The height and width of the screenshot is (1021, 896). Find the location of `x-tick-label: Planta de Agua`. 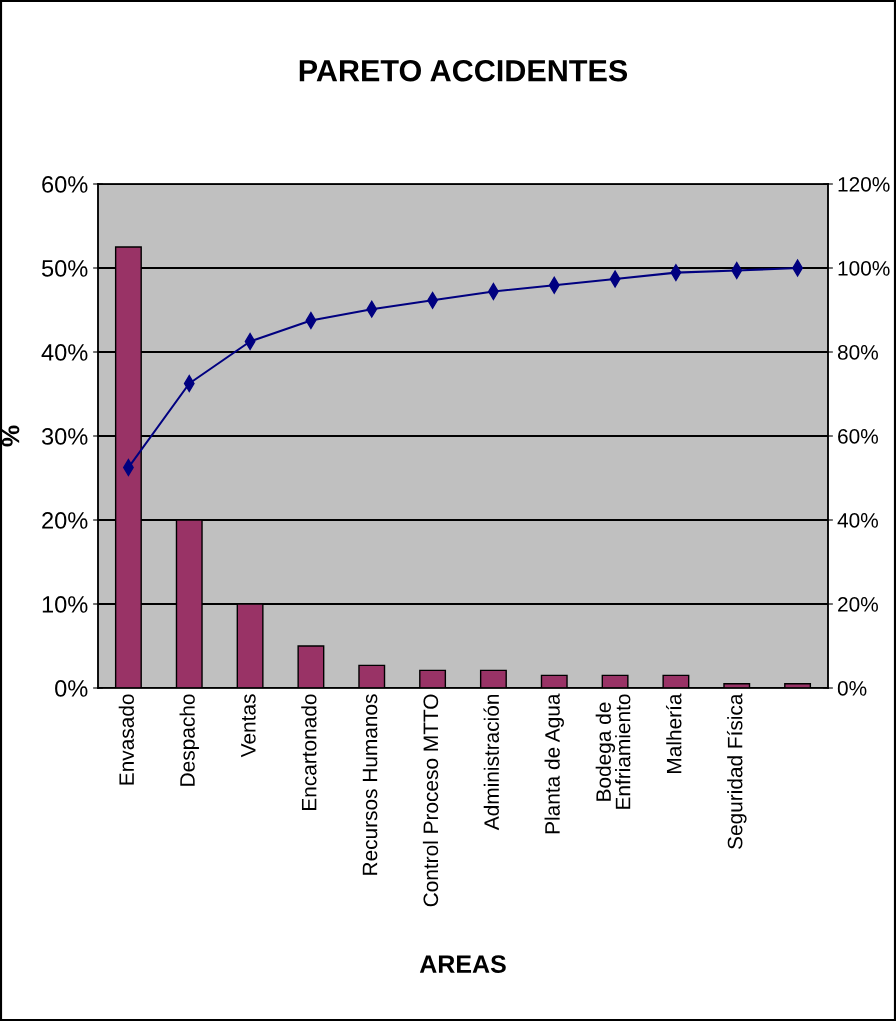

x-tick-label: Planta de Agua is located at coordinates (554, 763).